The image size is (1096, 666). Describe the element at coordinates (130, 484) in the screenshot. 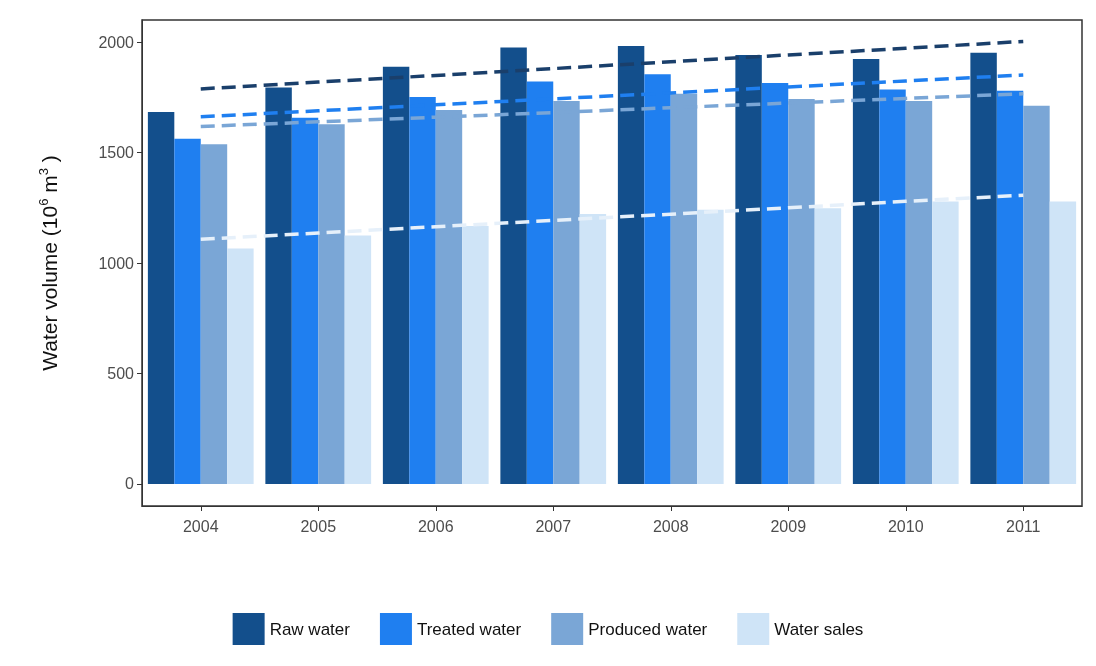

I see `y-tick-label: 0` at that location.